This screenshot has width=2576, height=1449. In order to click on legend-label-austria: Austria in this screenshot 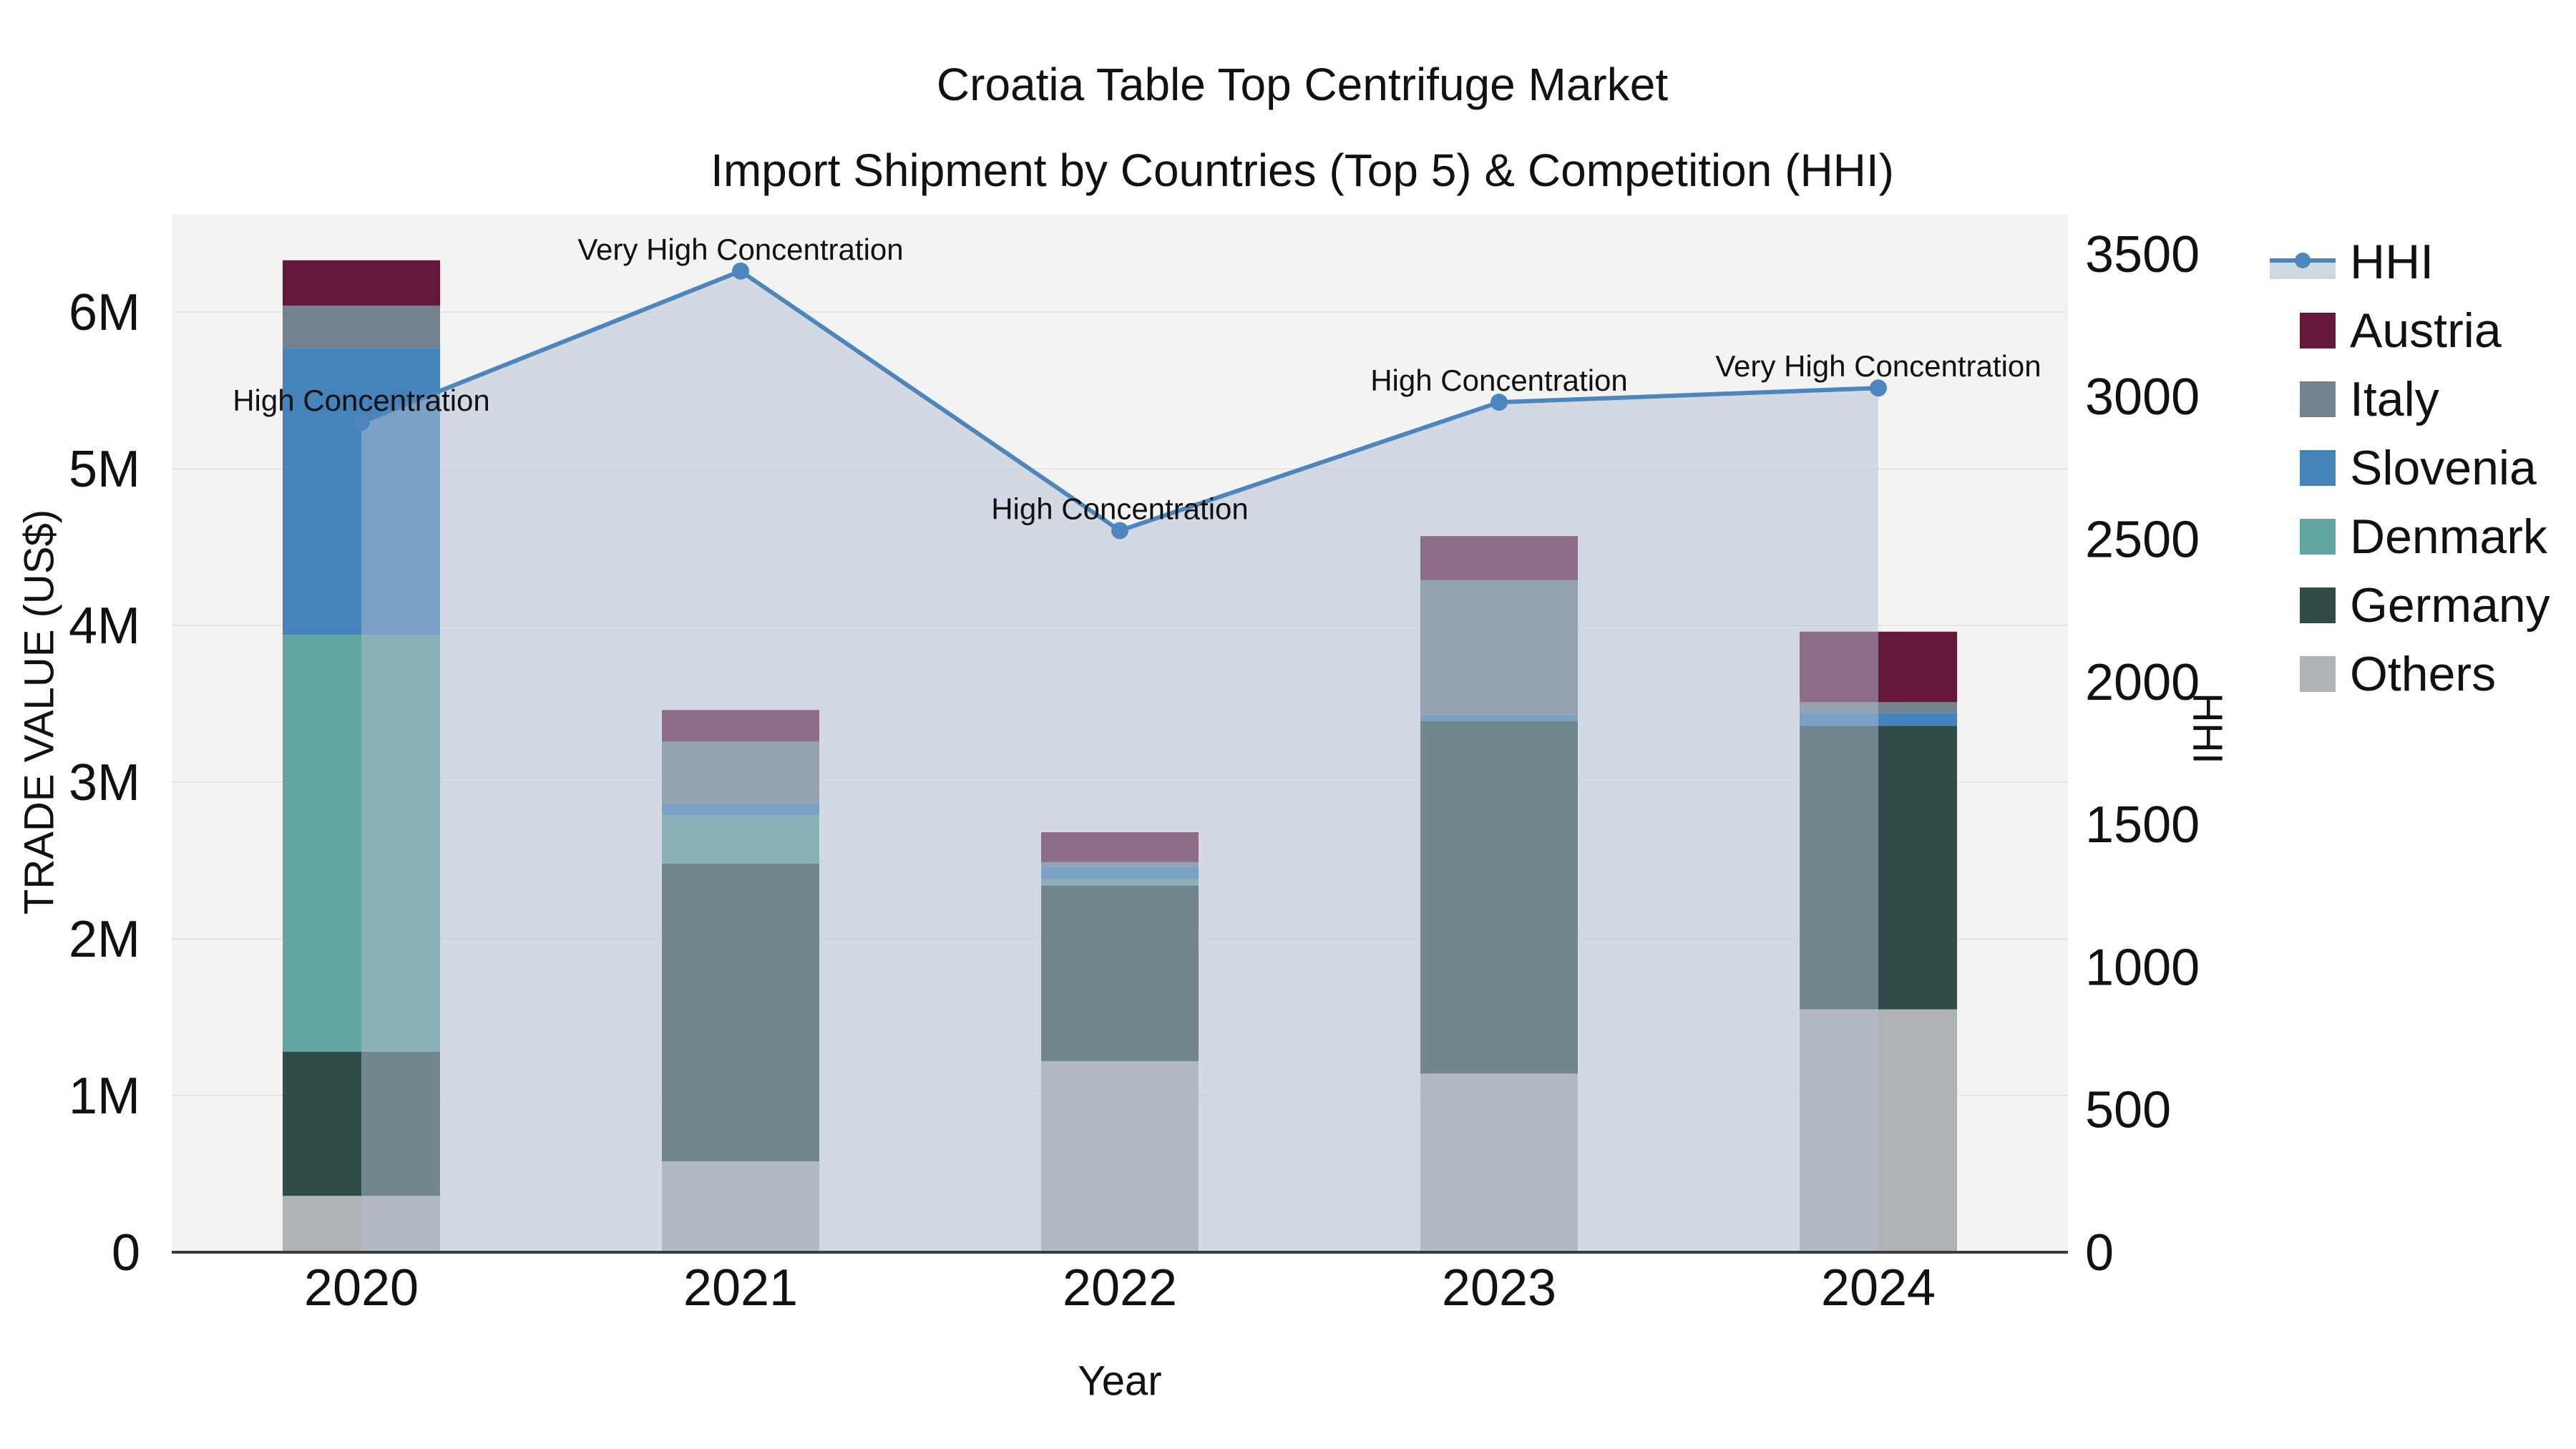, I will do `click(2426, 330)`.